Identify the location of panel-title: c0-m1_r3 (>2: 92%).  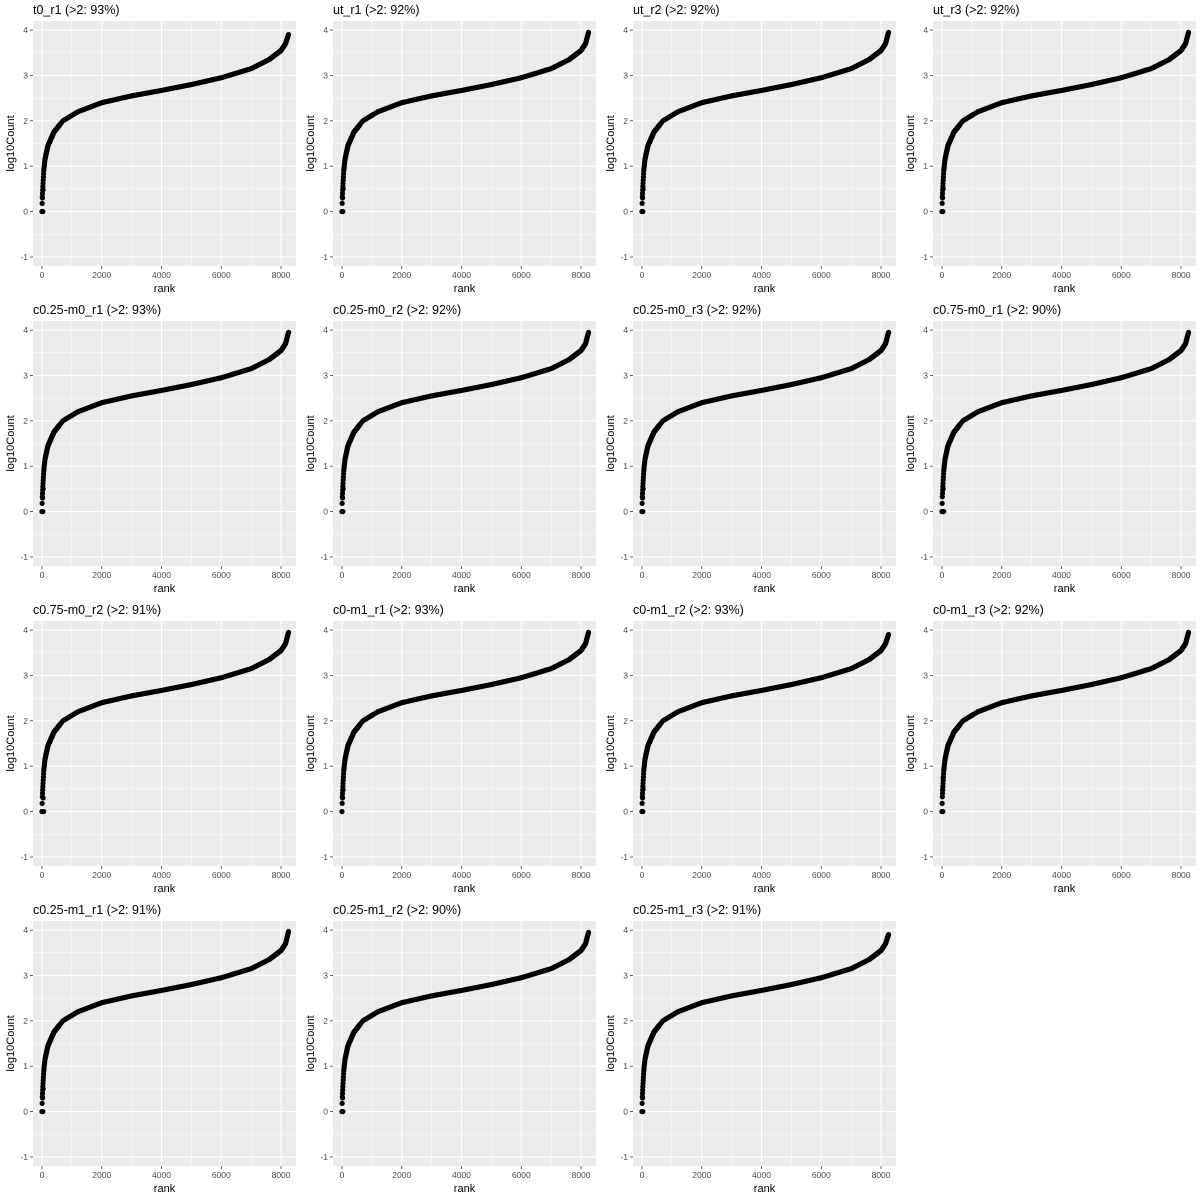
(988, 610).